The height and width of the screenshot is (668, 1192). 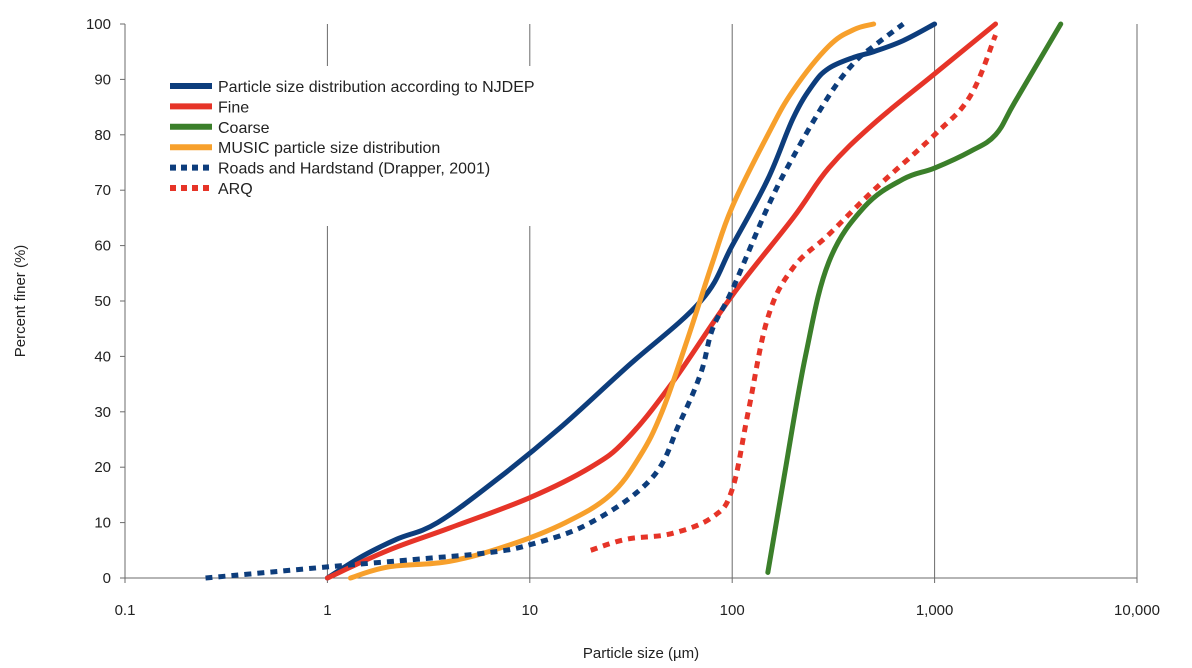 I want to click on y-tick-label: 90, so click(x=102, y=79).